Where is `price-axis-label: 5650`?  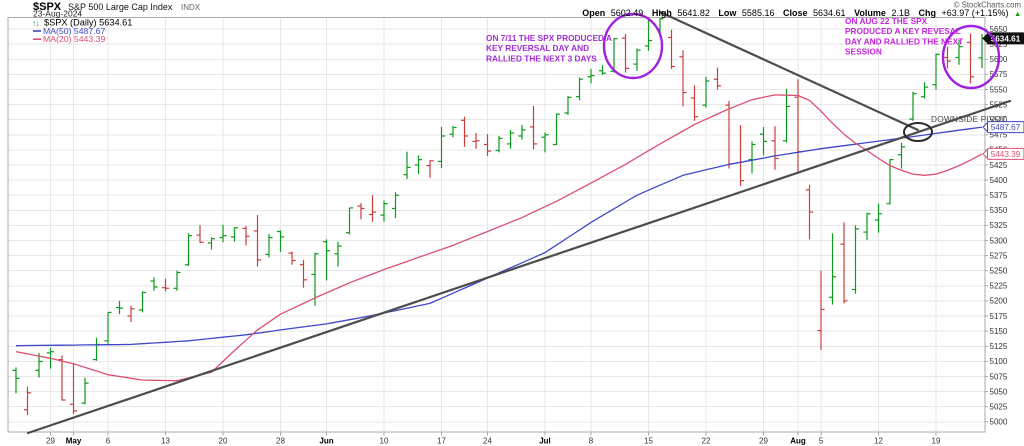 price-axis-label: 5650 is located at coordinates (999, 29).